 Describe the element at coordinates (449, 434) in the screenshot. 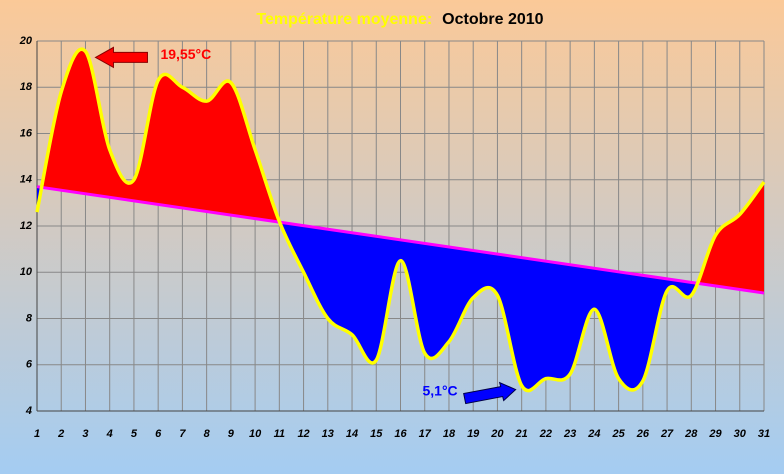

I see `x-tick-label: 18` at that location.